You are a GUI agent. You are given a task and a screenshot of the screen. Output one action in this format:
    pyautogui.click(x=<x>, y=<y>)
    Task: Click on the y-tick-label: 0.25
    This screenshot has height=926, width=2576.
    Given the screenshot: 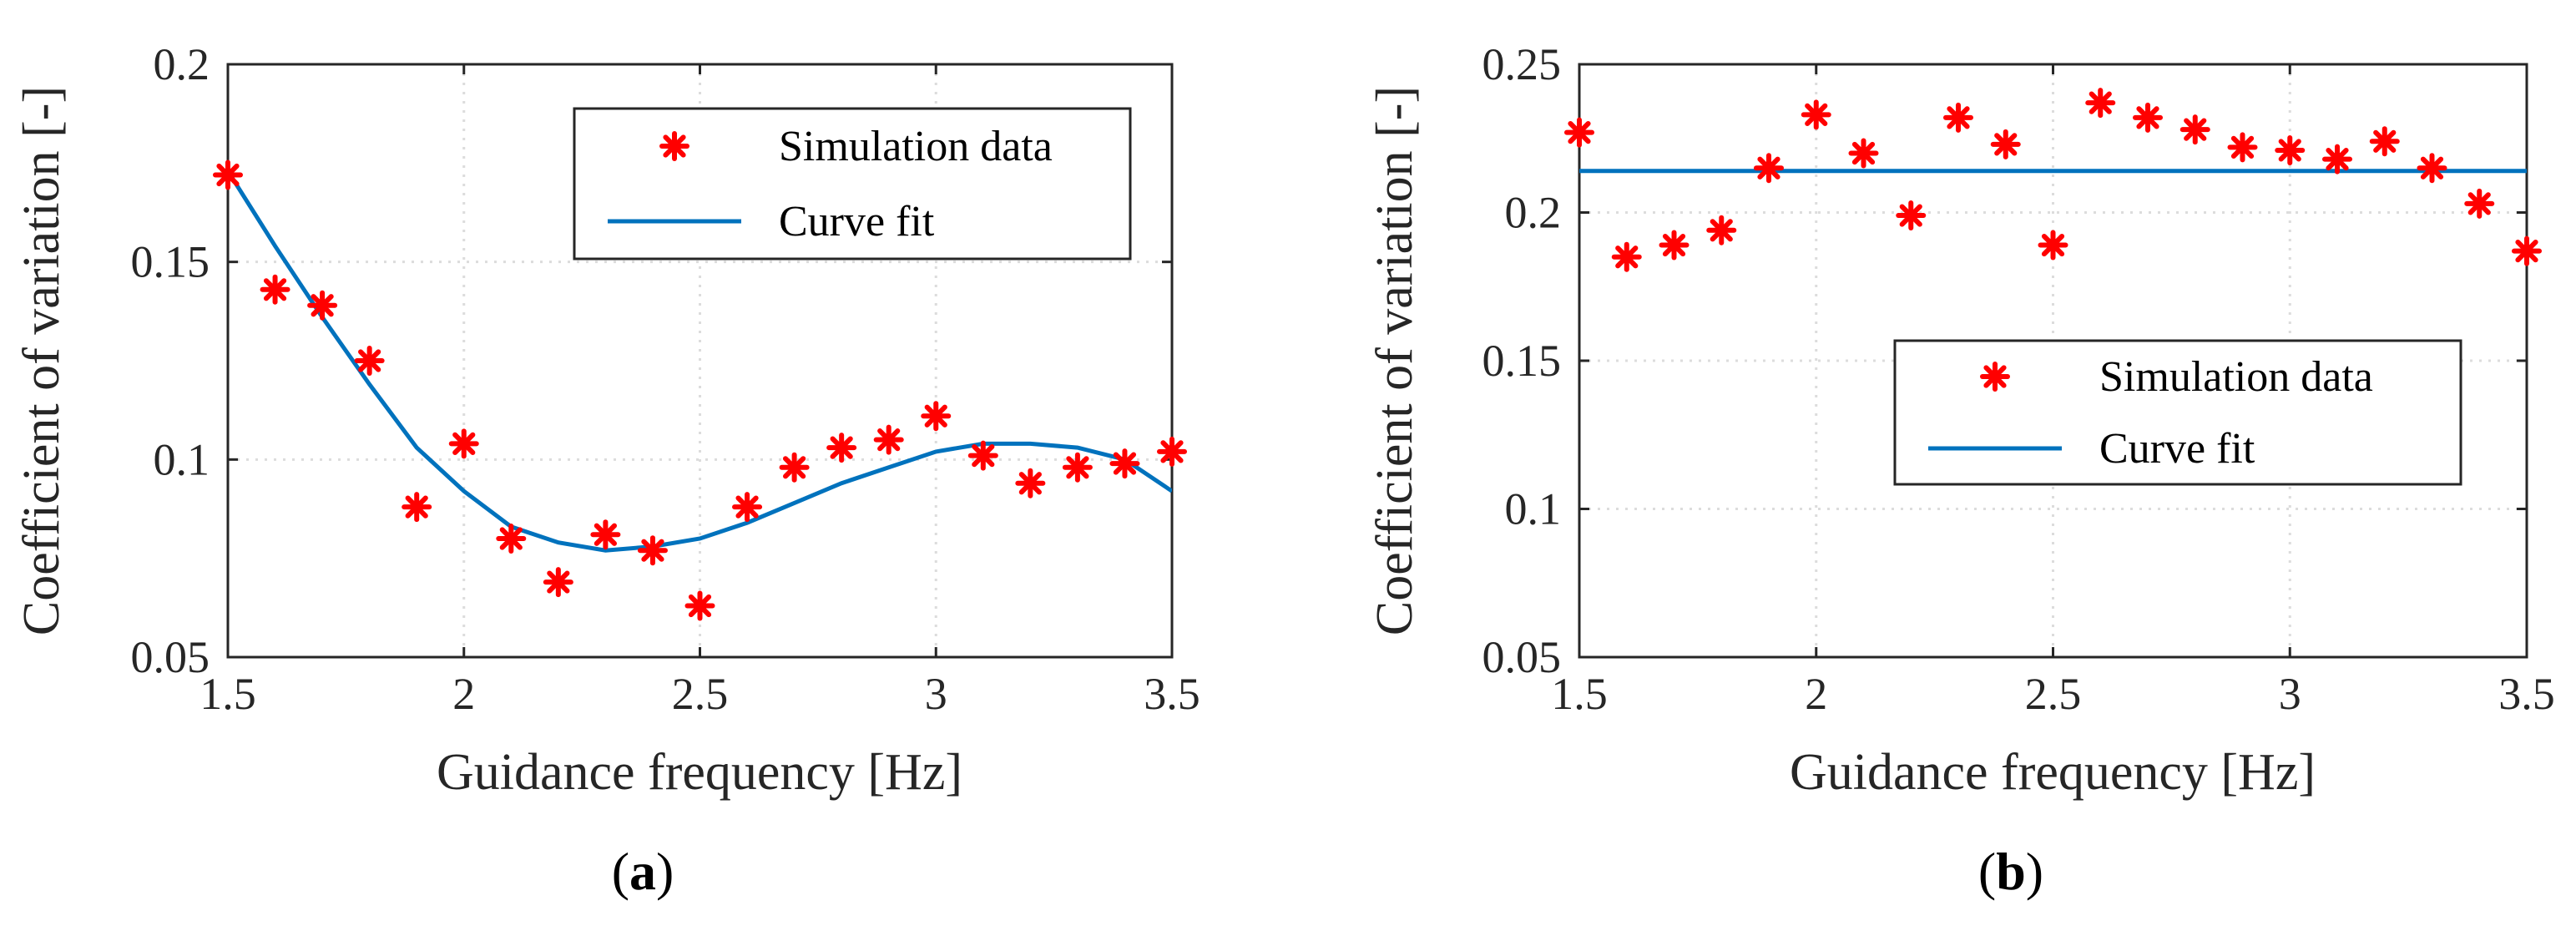 What is the action you would take?
    pyautogui.click(x=1522, y=64)
    